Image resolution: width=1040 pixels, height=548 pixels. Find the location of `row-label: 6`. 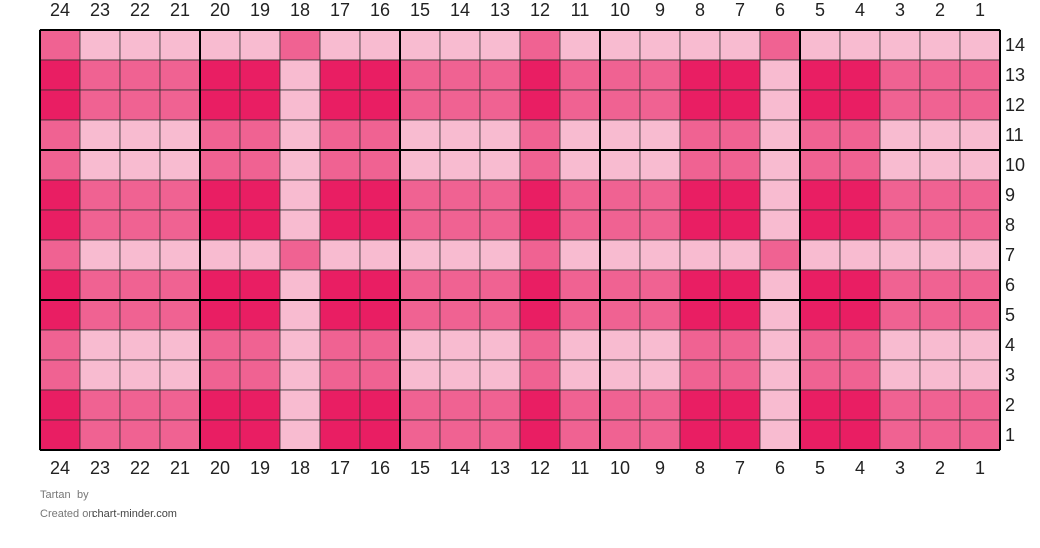

row-label: 6 is located at coordinates (1010, 285).